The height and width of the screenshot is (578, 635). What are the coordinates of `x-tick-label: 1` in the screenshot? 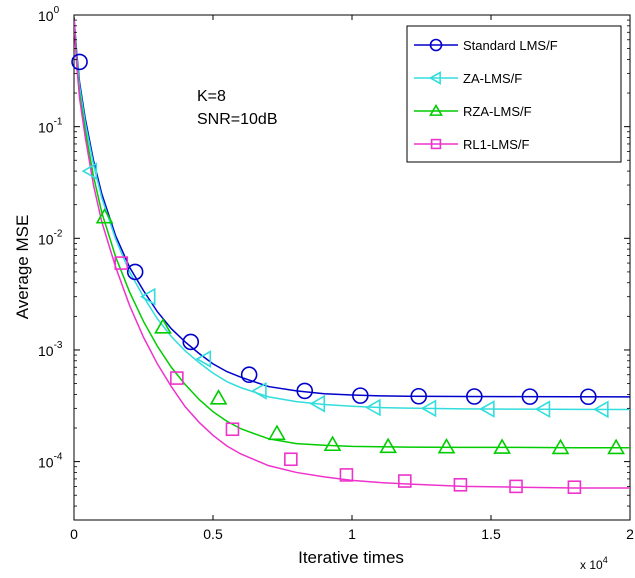 It's located at (352, 534).